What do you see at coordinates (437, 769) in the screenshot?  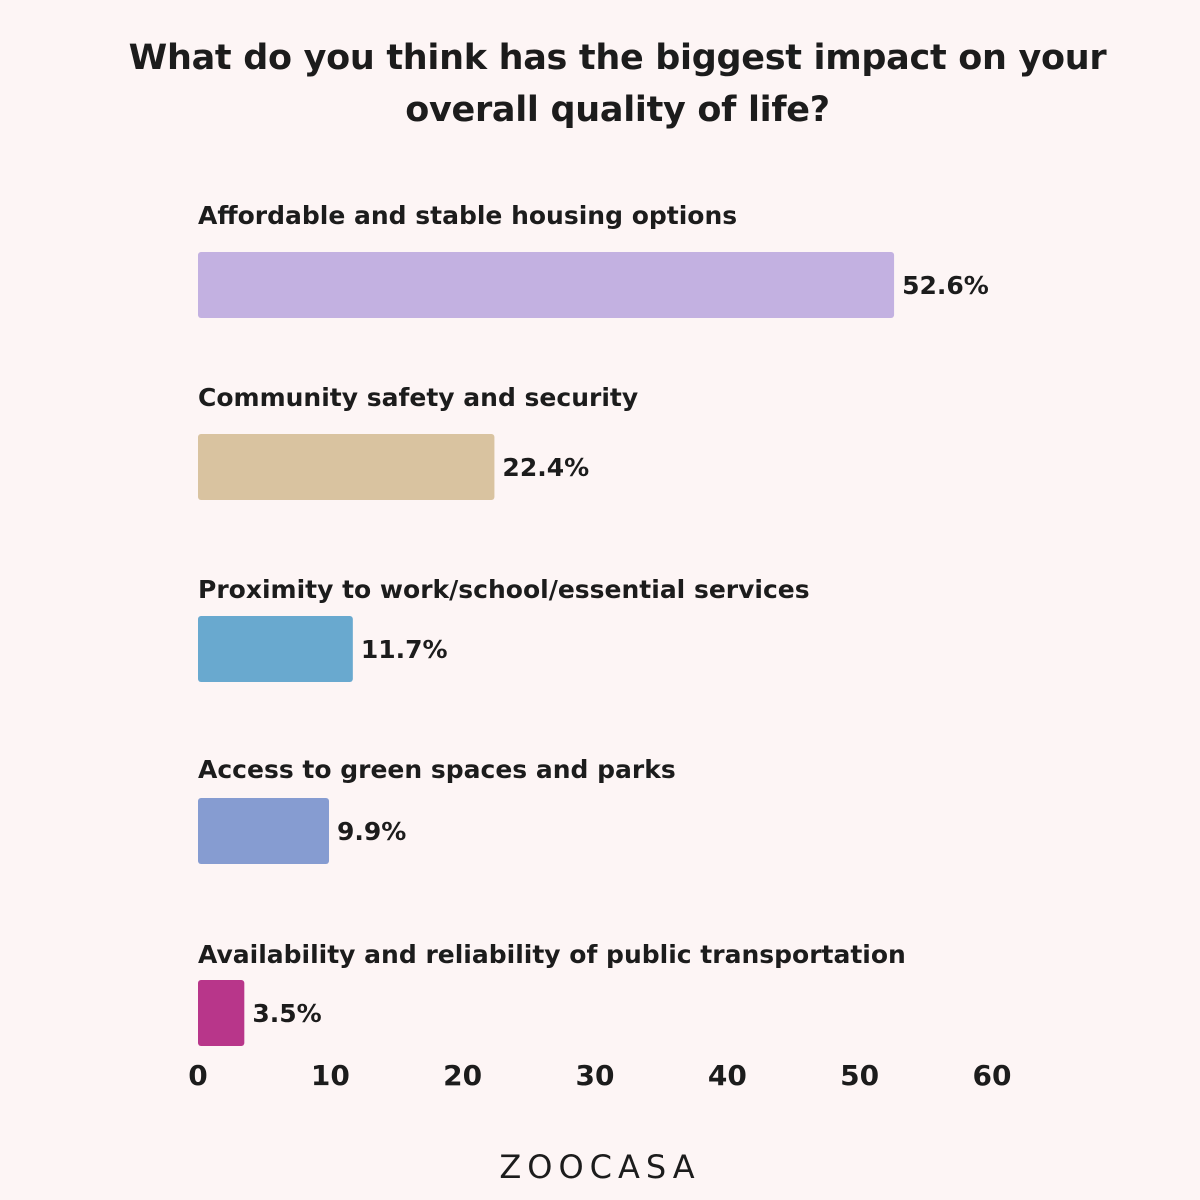 I see `category-label: Access to green spaces and parks` at bounding box center [437, 769].